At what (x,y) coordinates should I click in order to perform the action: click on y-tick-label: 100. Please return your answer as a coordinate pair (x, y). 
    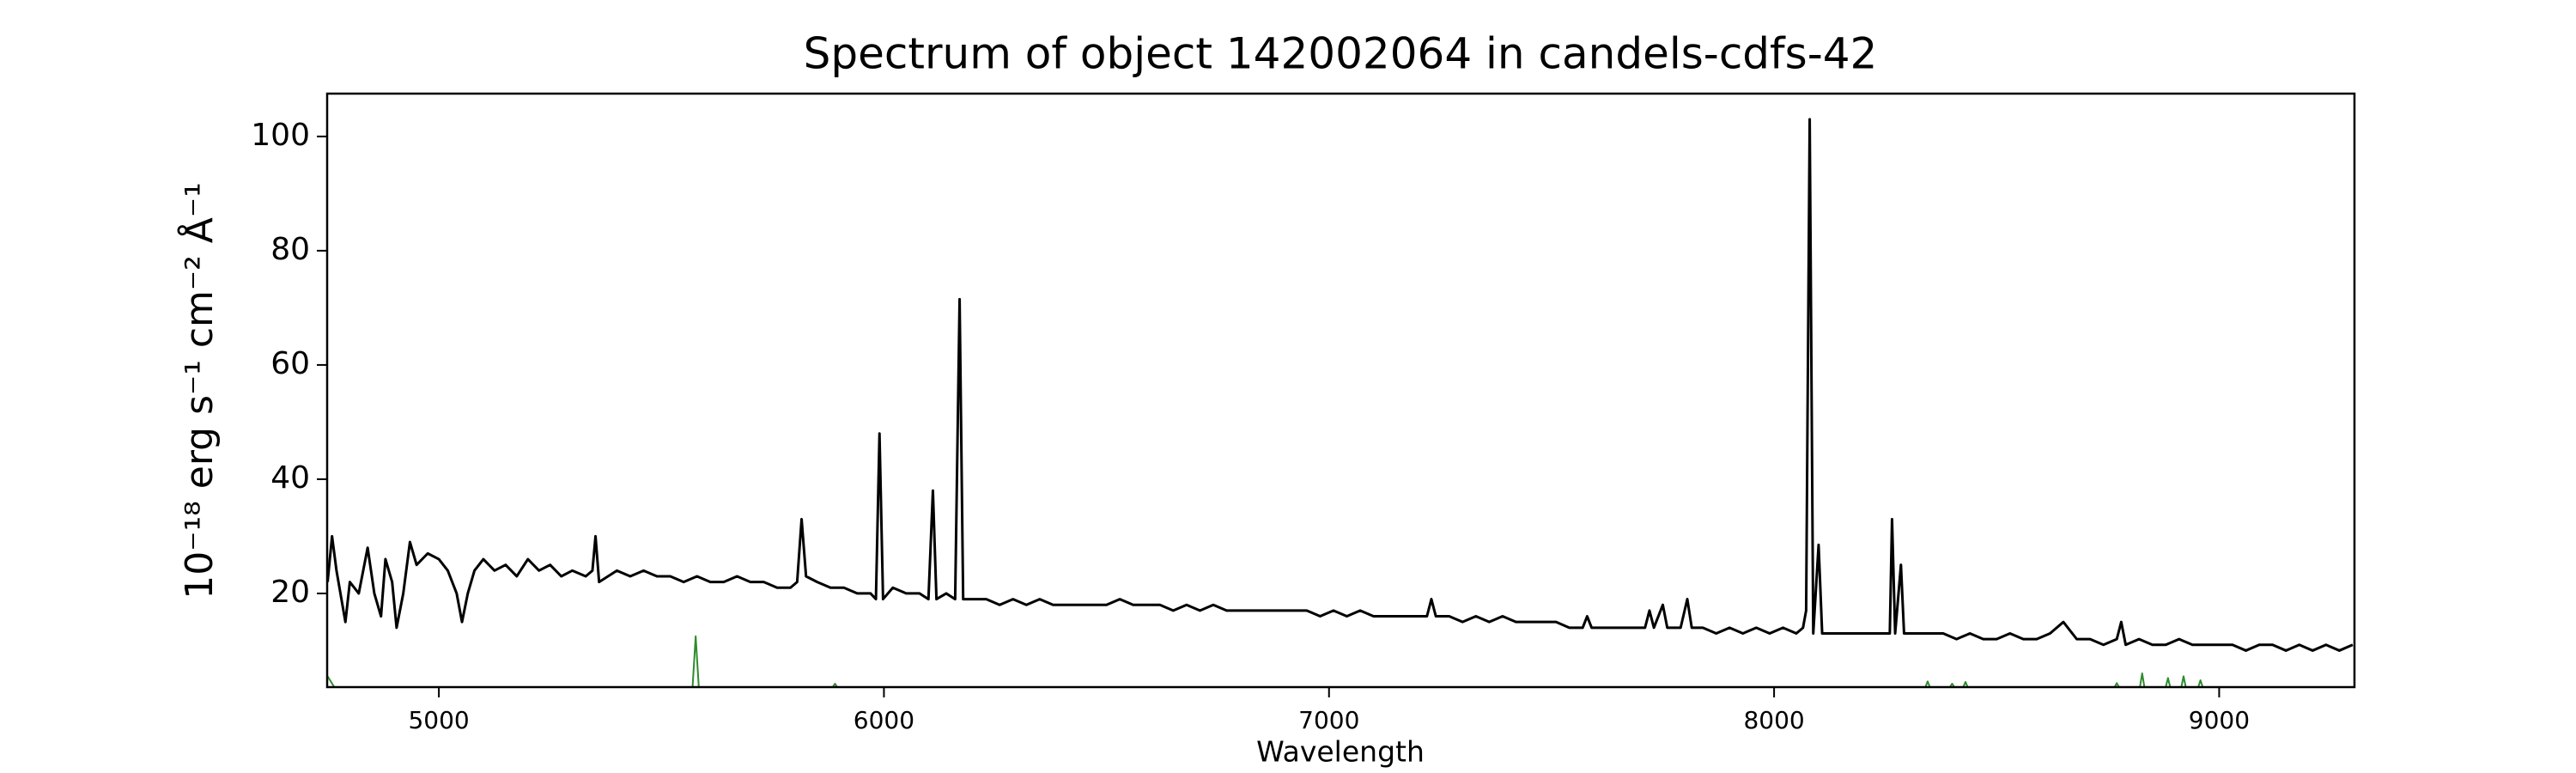
    Looking at the image, I should click on (280, 135).